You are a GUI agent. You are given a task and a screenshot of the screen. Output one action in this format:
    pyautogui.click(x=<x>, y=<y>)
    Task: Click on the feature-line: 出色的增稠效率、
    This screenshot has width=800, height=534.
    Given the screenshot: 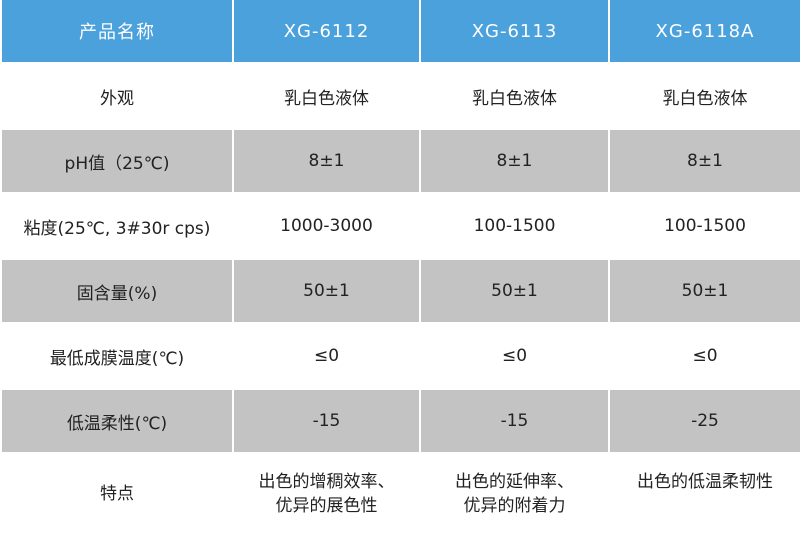 What is the action you would take?
    pyautogui.click(x=326, y=482)
    